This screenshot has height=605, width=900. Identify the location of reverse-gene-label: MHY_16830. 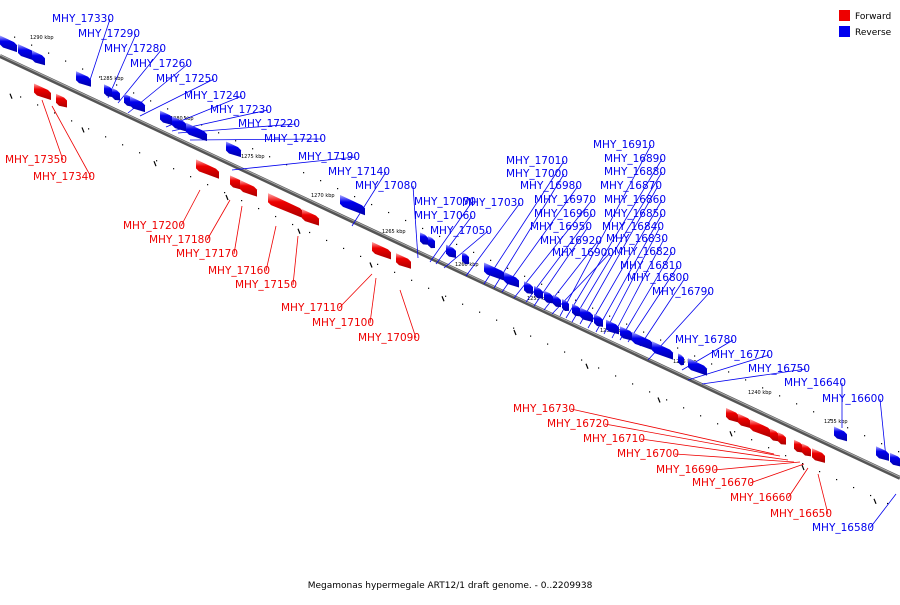
(637, 239).